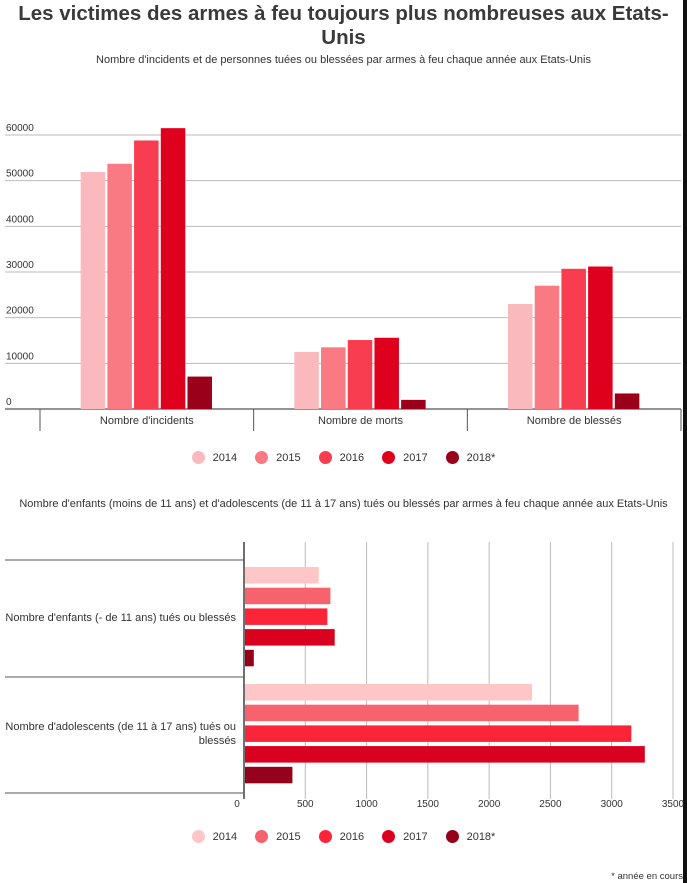 This screenshot has height=883, width=687. What do you see at coordinates (9, 402) in the screenshot?
I see `y-tick-label: 0` at bounding box center [9, 402].